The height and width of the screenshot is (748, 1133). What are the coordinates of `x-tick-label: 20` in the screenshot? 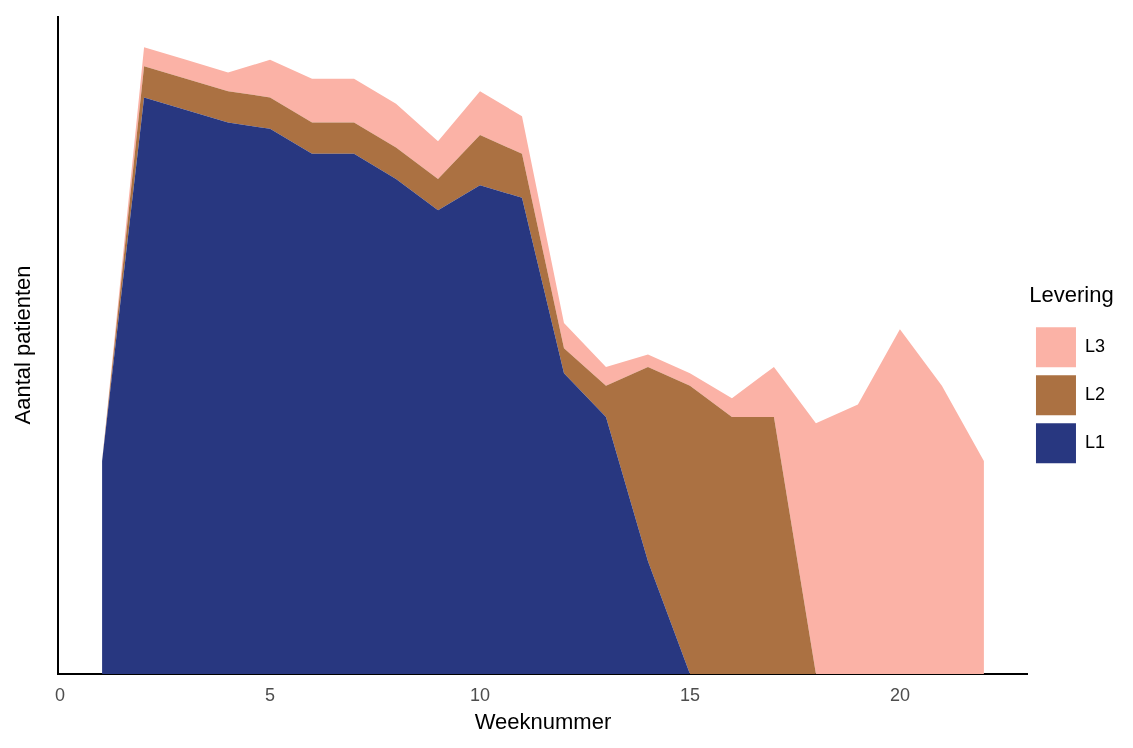 It's located at (899, 694).